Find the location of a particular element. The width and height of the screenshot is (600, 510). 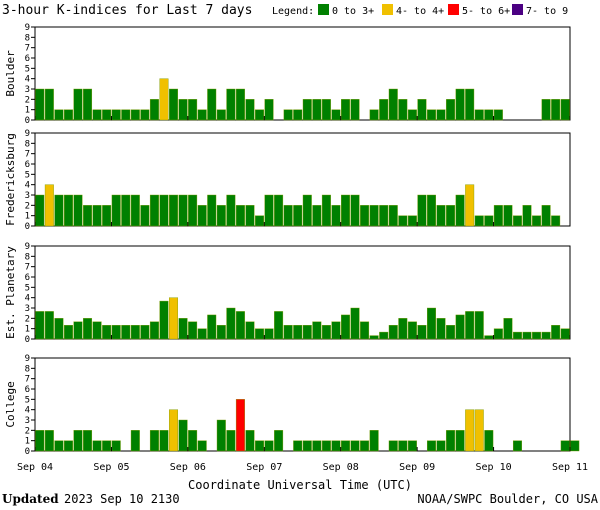

legend-entry-label: 5- to 6+ is located at coordinates (486, 11).